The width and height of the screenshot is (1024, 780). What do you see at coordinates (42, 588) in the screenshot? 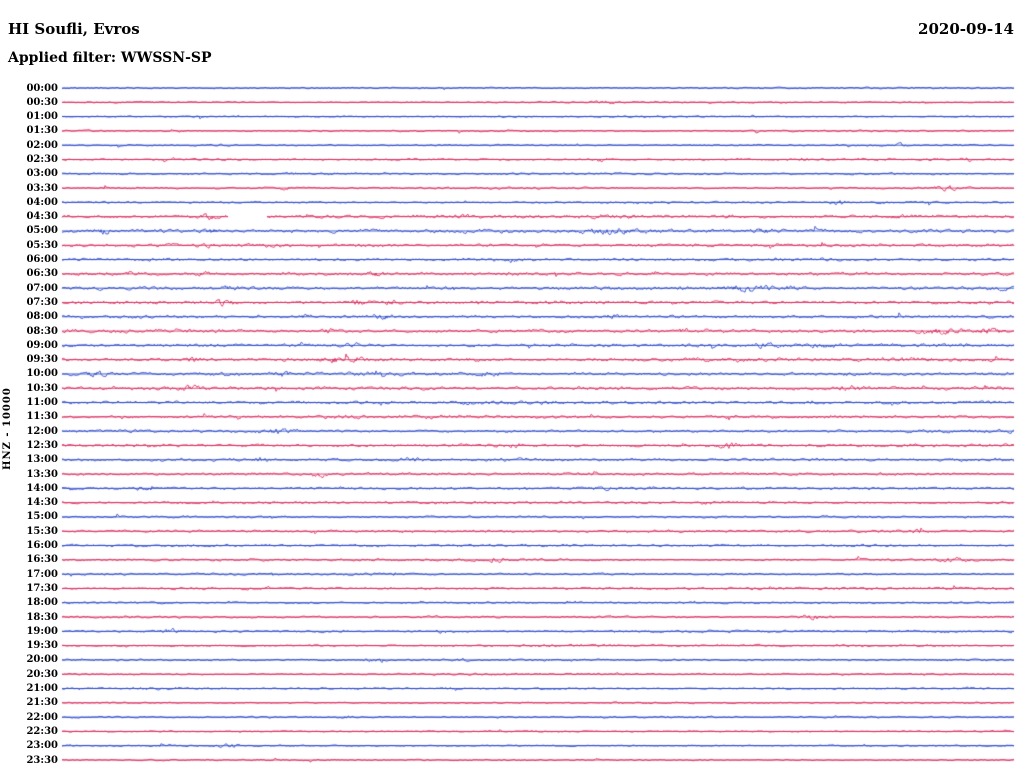
I see `time-label: 17:30` at bounding box center [42, 588].